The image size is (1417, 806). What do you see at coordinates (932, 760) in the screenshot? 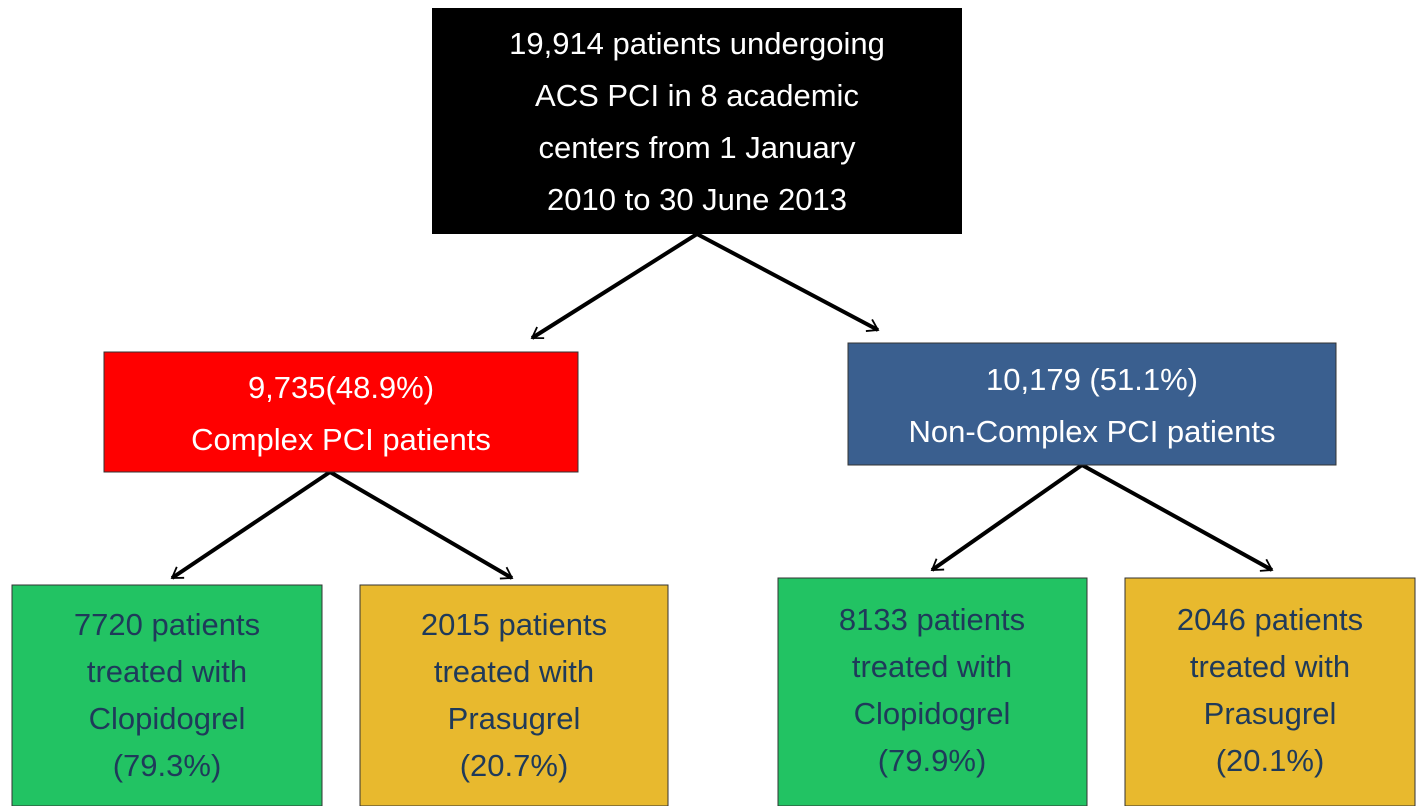
I see `node-text: (79.9%)` at bounding box center [932, 760].